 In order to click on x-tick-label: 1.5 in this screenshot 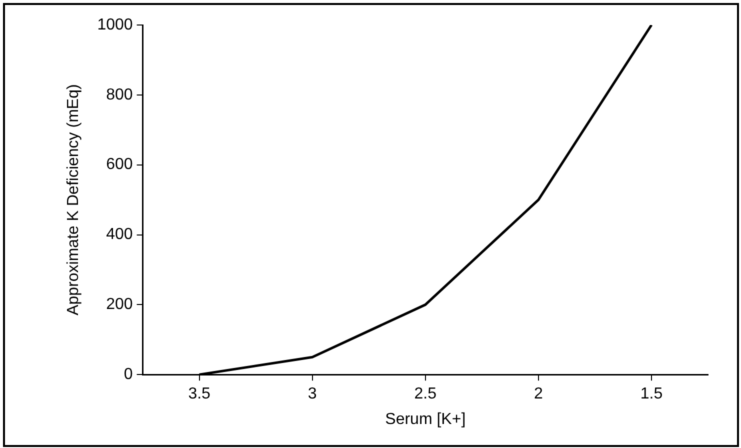, I will do `click(651, 394)`.